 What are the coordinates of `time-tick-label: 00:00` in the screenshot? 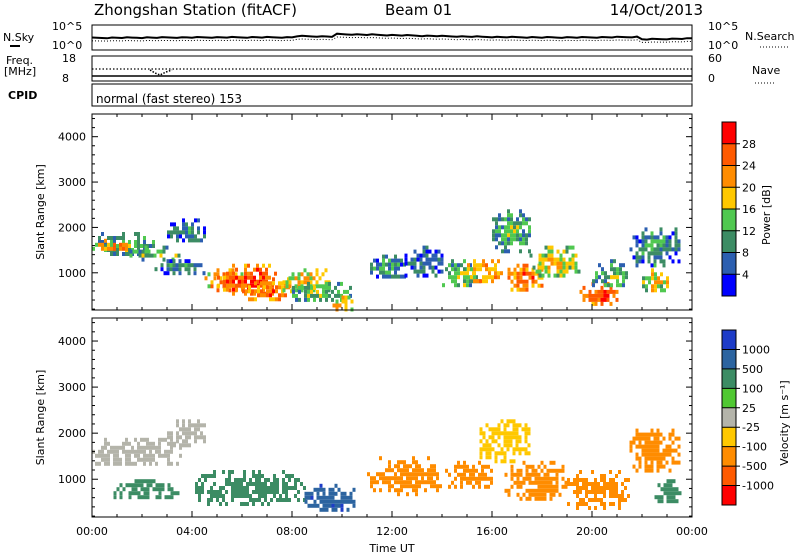 It's located at (92, 531).